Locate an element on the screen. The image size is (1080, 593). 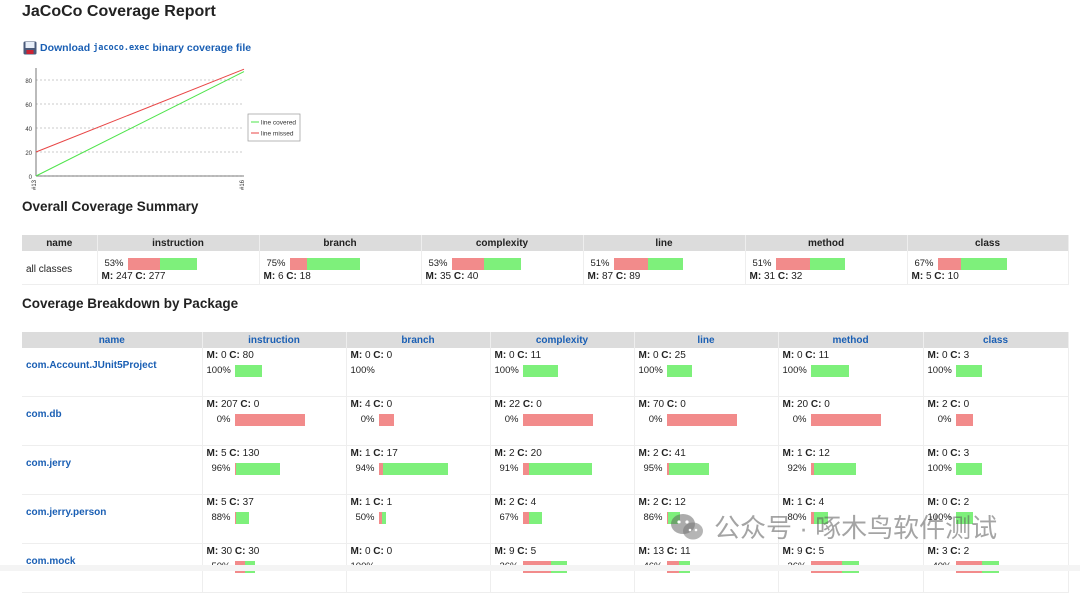
metric-cell: M: 5 C: 130 96% is located at coordinates (274, 470).